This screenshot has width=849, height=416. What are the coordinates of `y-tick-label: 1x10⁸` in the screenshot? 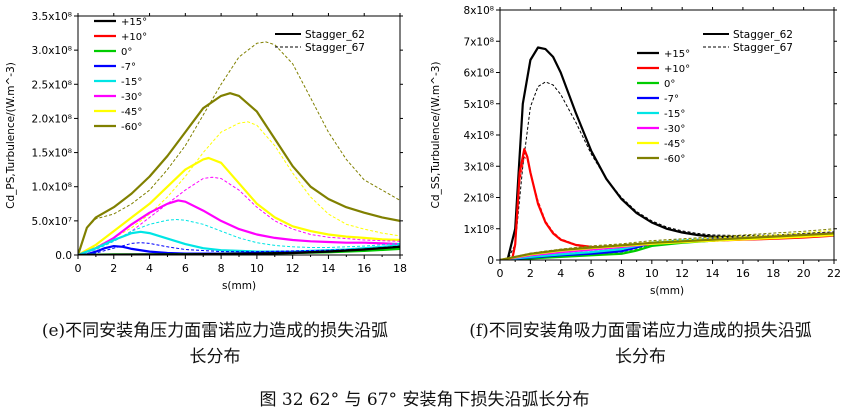 It's located at (479, 230).